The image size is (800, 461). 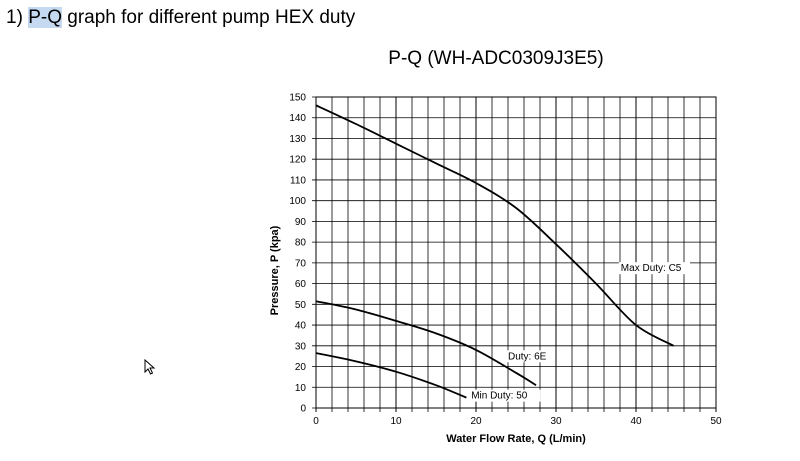 What do you see at coordinates (150, 369) in the screenshot?
I see `mouse-pointer-icon` at bounding box center [150, 369].